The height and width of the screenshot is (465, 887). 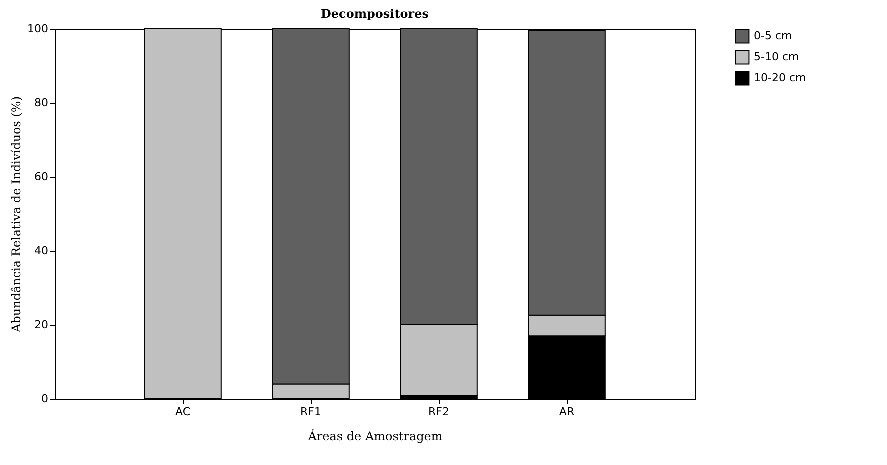 What do you see at coordinates (183, 412) in the screenshot?
I see `x-tick-label: AC` at bounding box center [183, 412].